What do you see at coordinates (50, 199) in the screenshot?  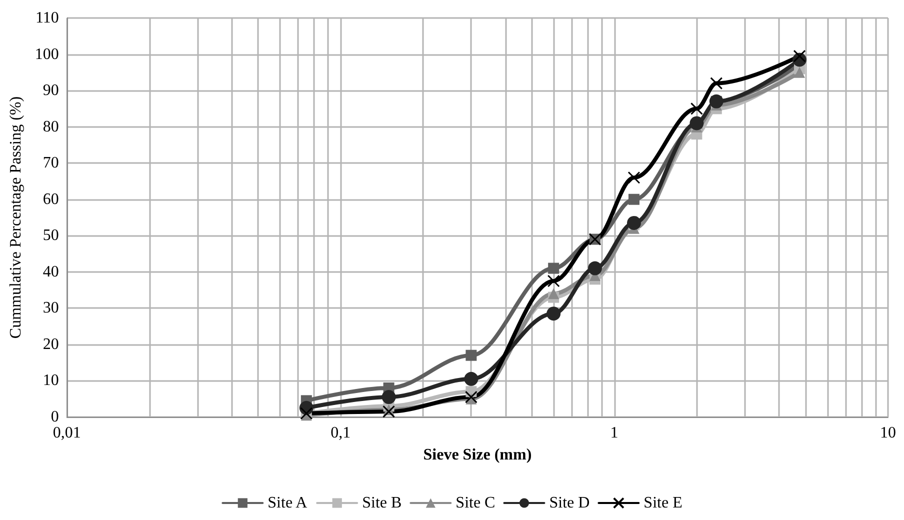 I see `y-tick-label: 60` at bounding box center [50, 199].